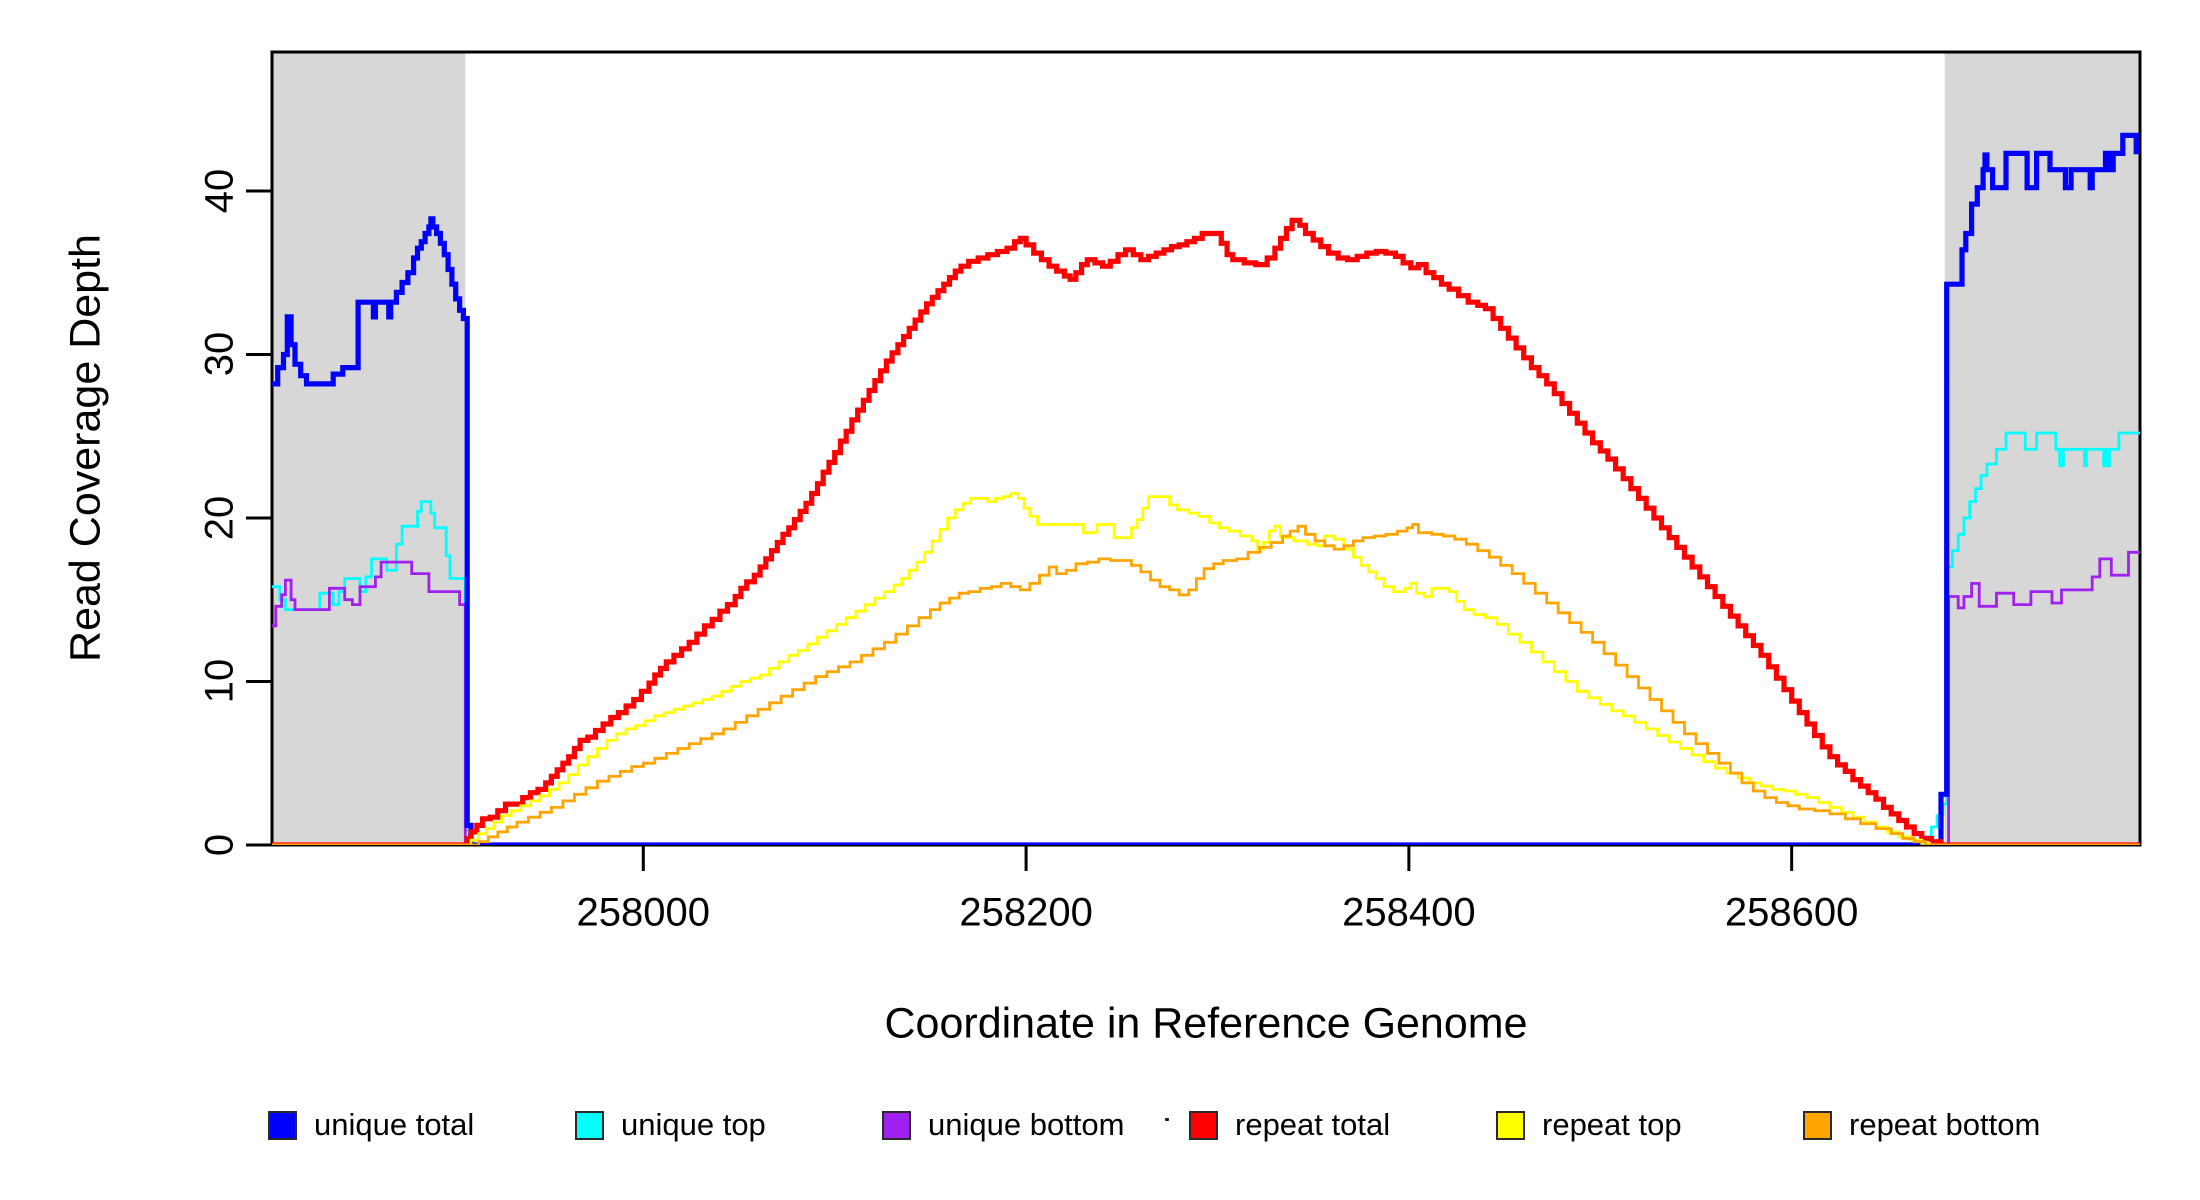 This screenshot has width=2200, height=1200. Describe the element at coordinates (1612, 1124) in the screenshot. I see `legend-label: repeat top` at that location.